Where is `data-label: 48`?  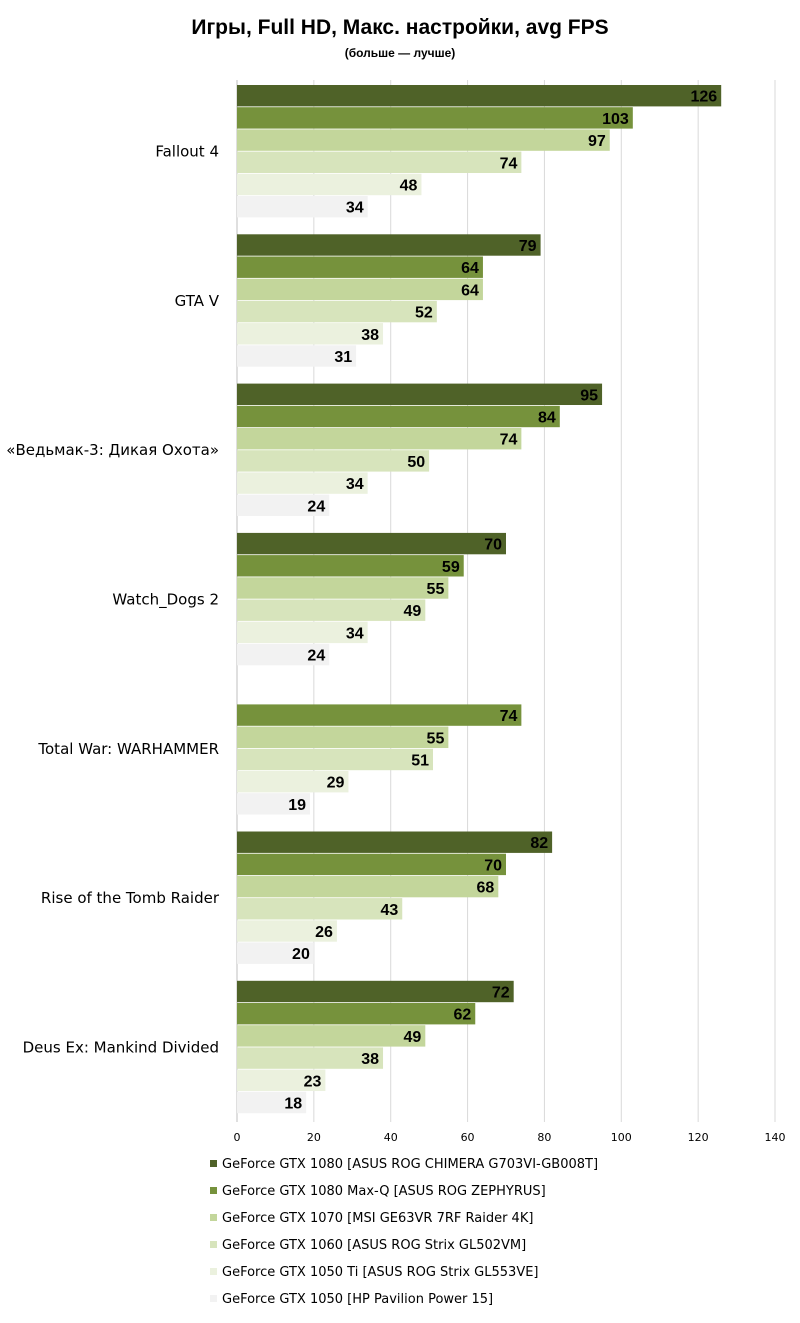 data-label: 48 is located at coordinates (409, 186).